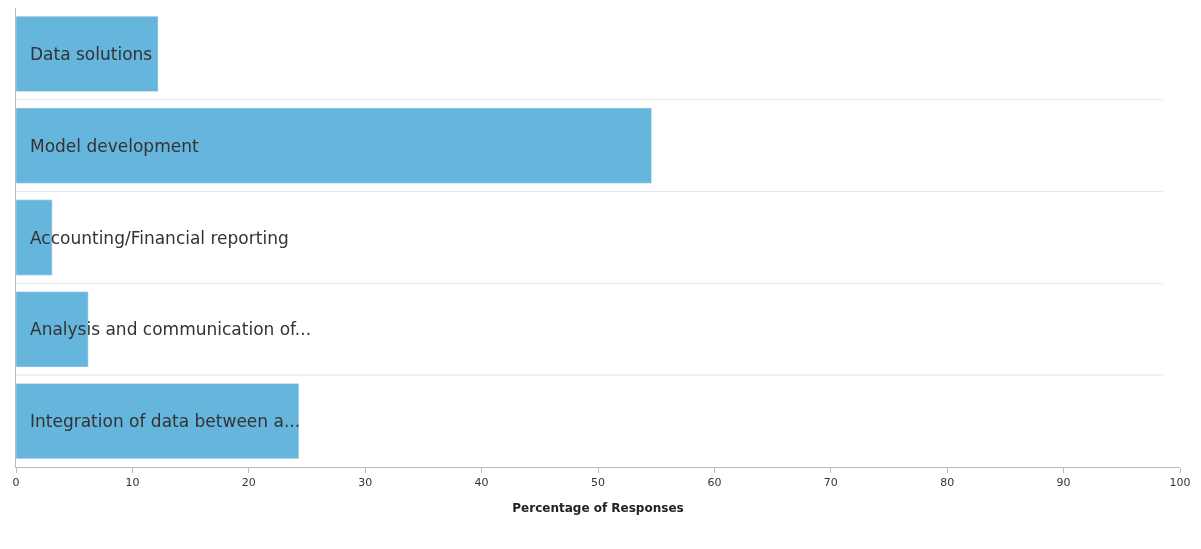  What do you see at coordinates (1180, 483) in the screenshot?
I see `x-tick-label: 100` at bounding box center [1180, 483].